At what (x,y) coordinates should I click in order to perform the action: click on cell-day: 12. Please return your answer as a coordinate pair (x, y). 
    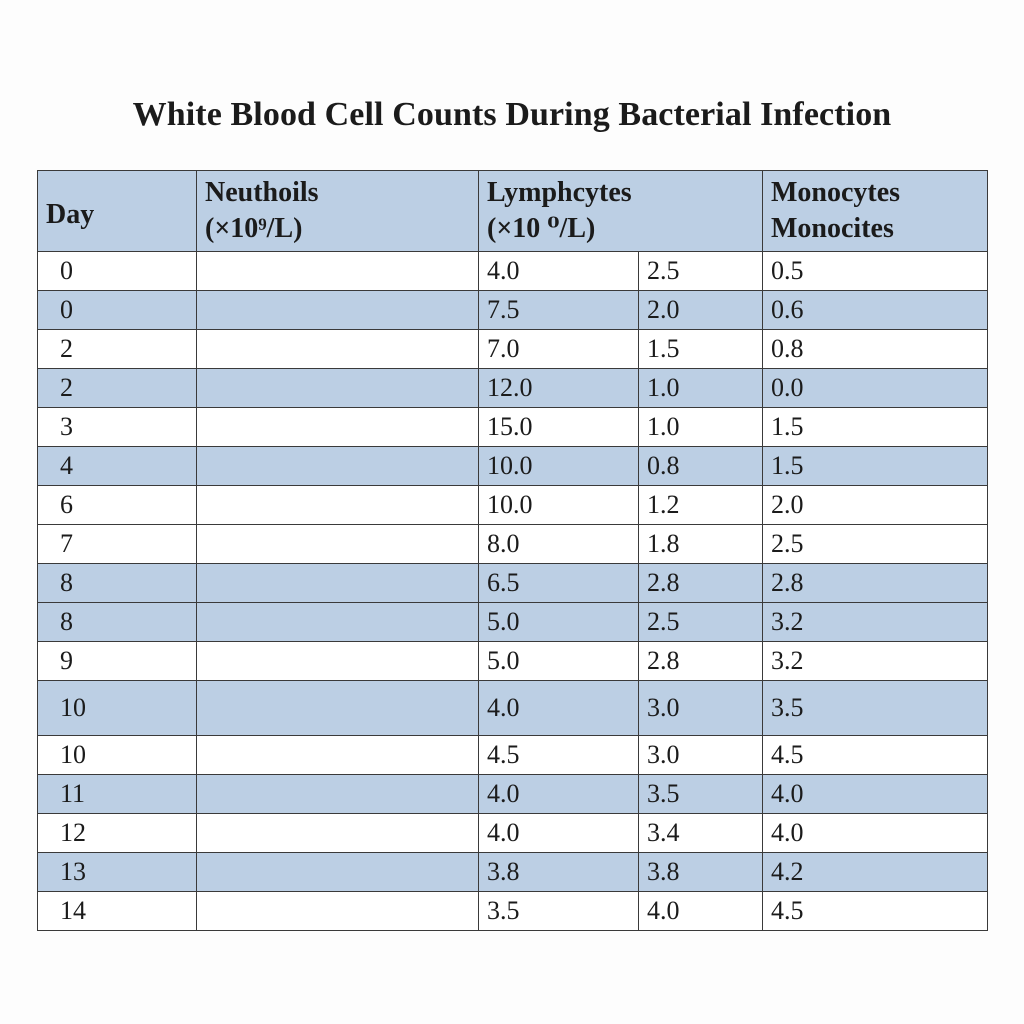
    Looking at the image, I should click on (117, 833).